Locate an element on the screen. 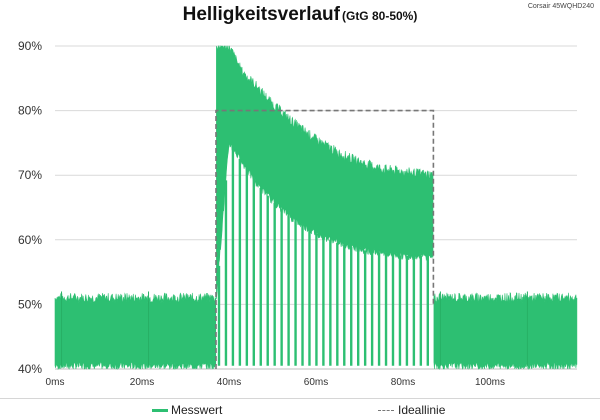  chart-title-row: Helligkeitsverlauf (GtG 80-50%) is located at coordinates (300, 17).